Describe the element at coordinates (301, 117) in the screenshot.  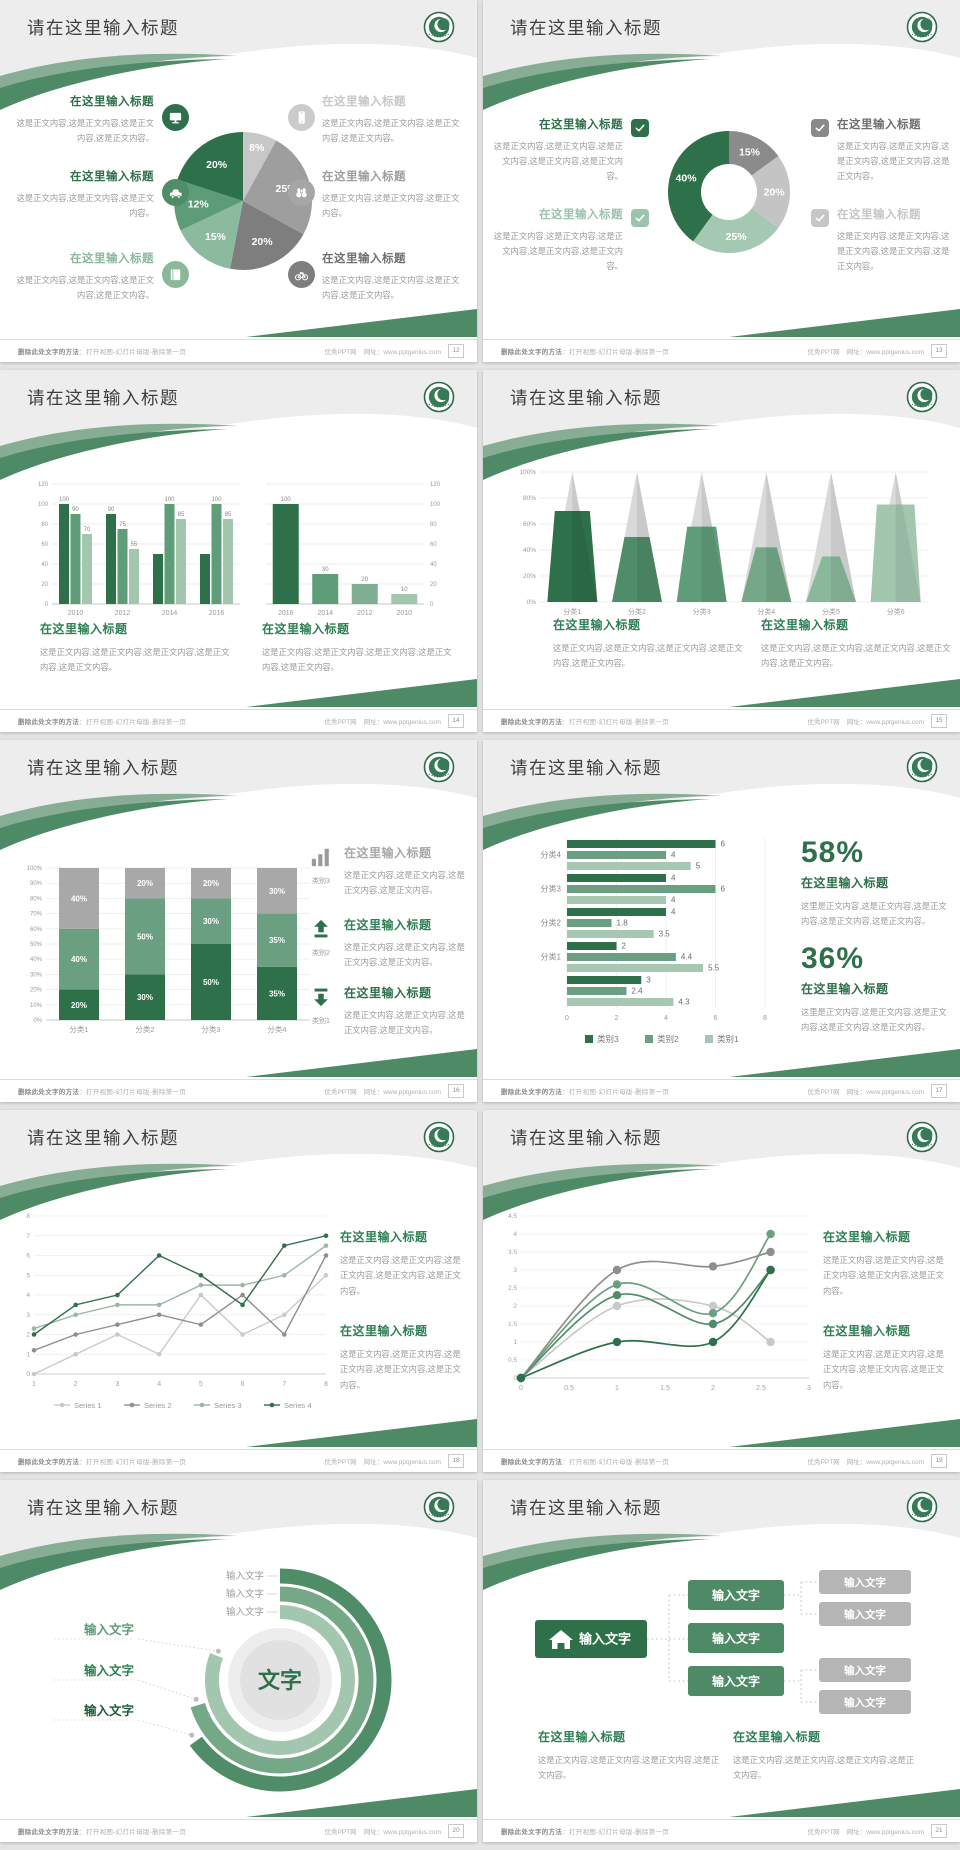
I see `phone-icon` at that location.